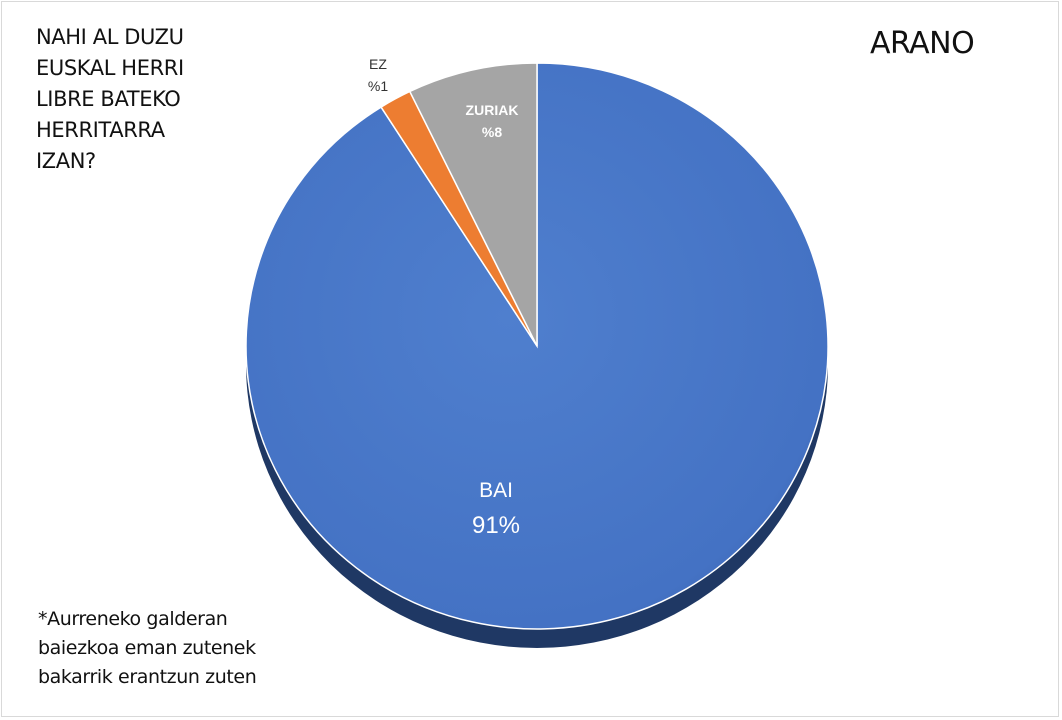 This screenshot has height=720, width=1062. Describe the element at coordinates (108, 99) in the screenshot. I see `question-line-3: LIBRE BATEKO` at that location.